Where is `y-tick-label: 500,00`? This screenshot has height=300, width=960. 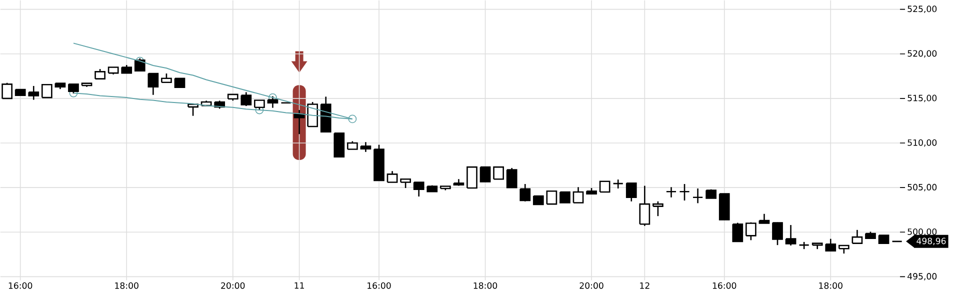
y-tick-label: 500,00 is located at coordinates (922, 232).